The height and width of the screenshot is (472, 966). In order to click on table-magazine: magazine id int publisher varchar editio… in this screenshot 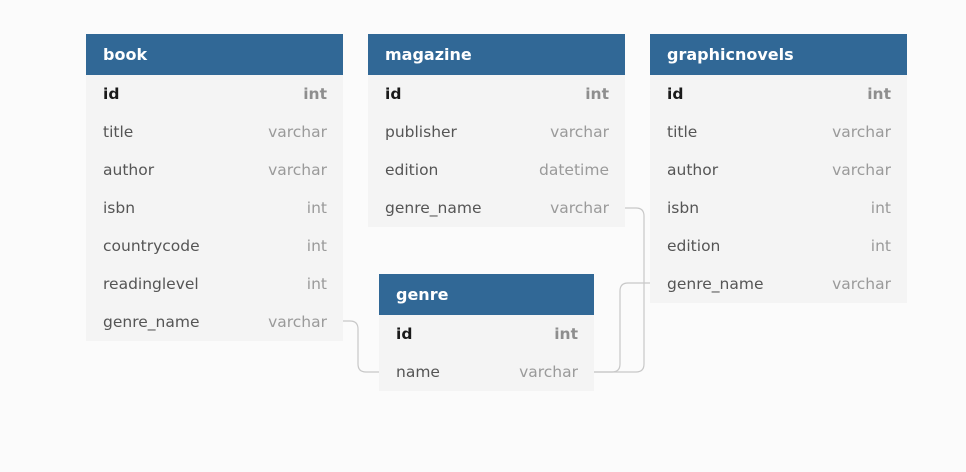, I will do `click(496, 130)`.